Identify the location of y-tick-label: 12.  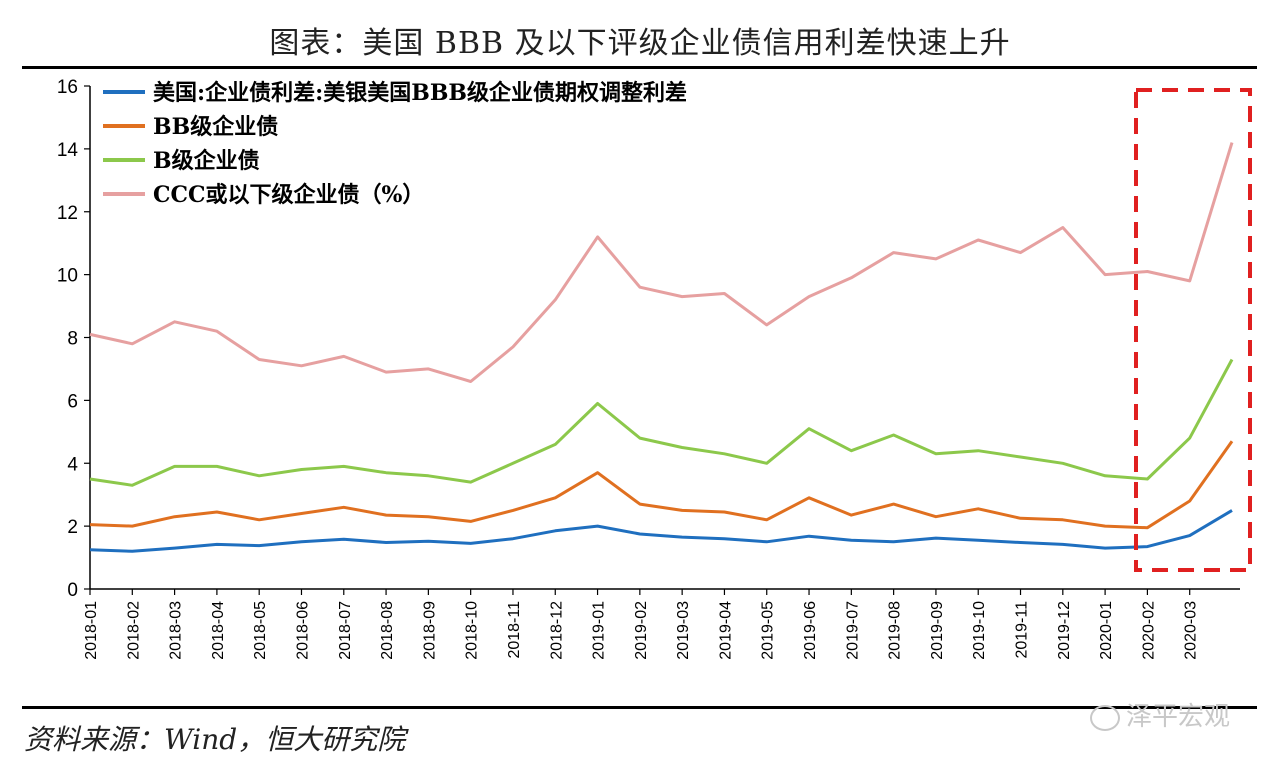
(67, 213).